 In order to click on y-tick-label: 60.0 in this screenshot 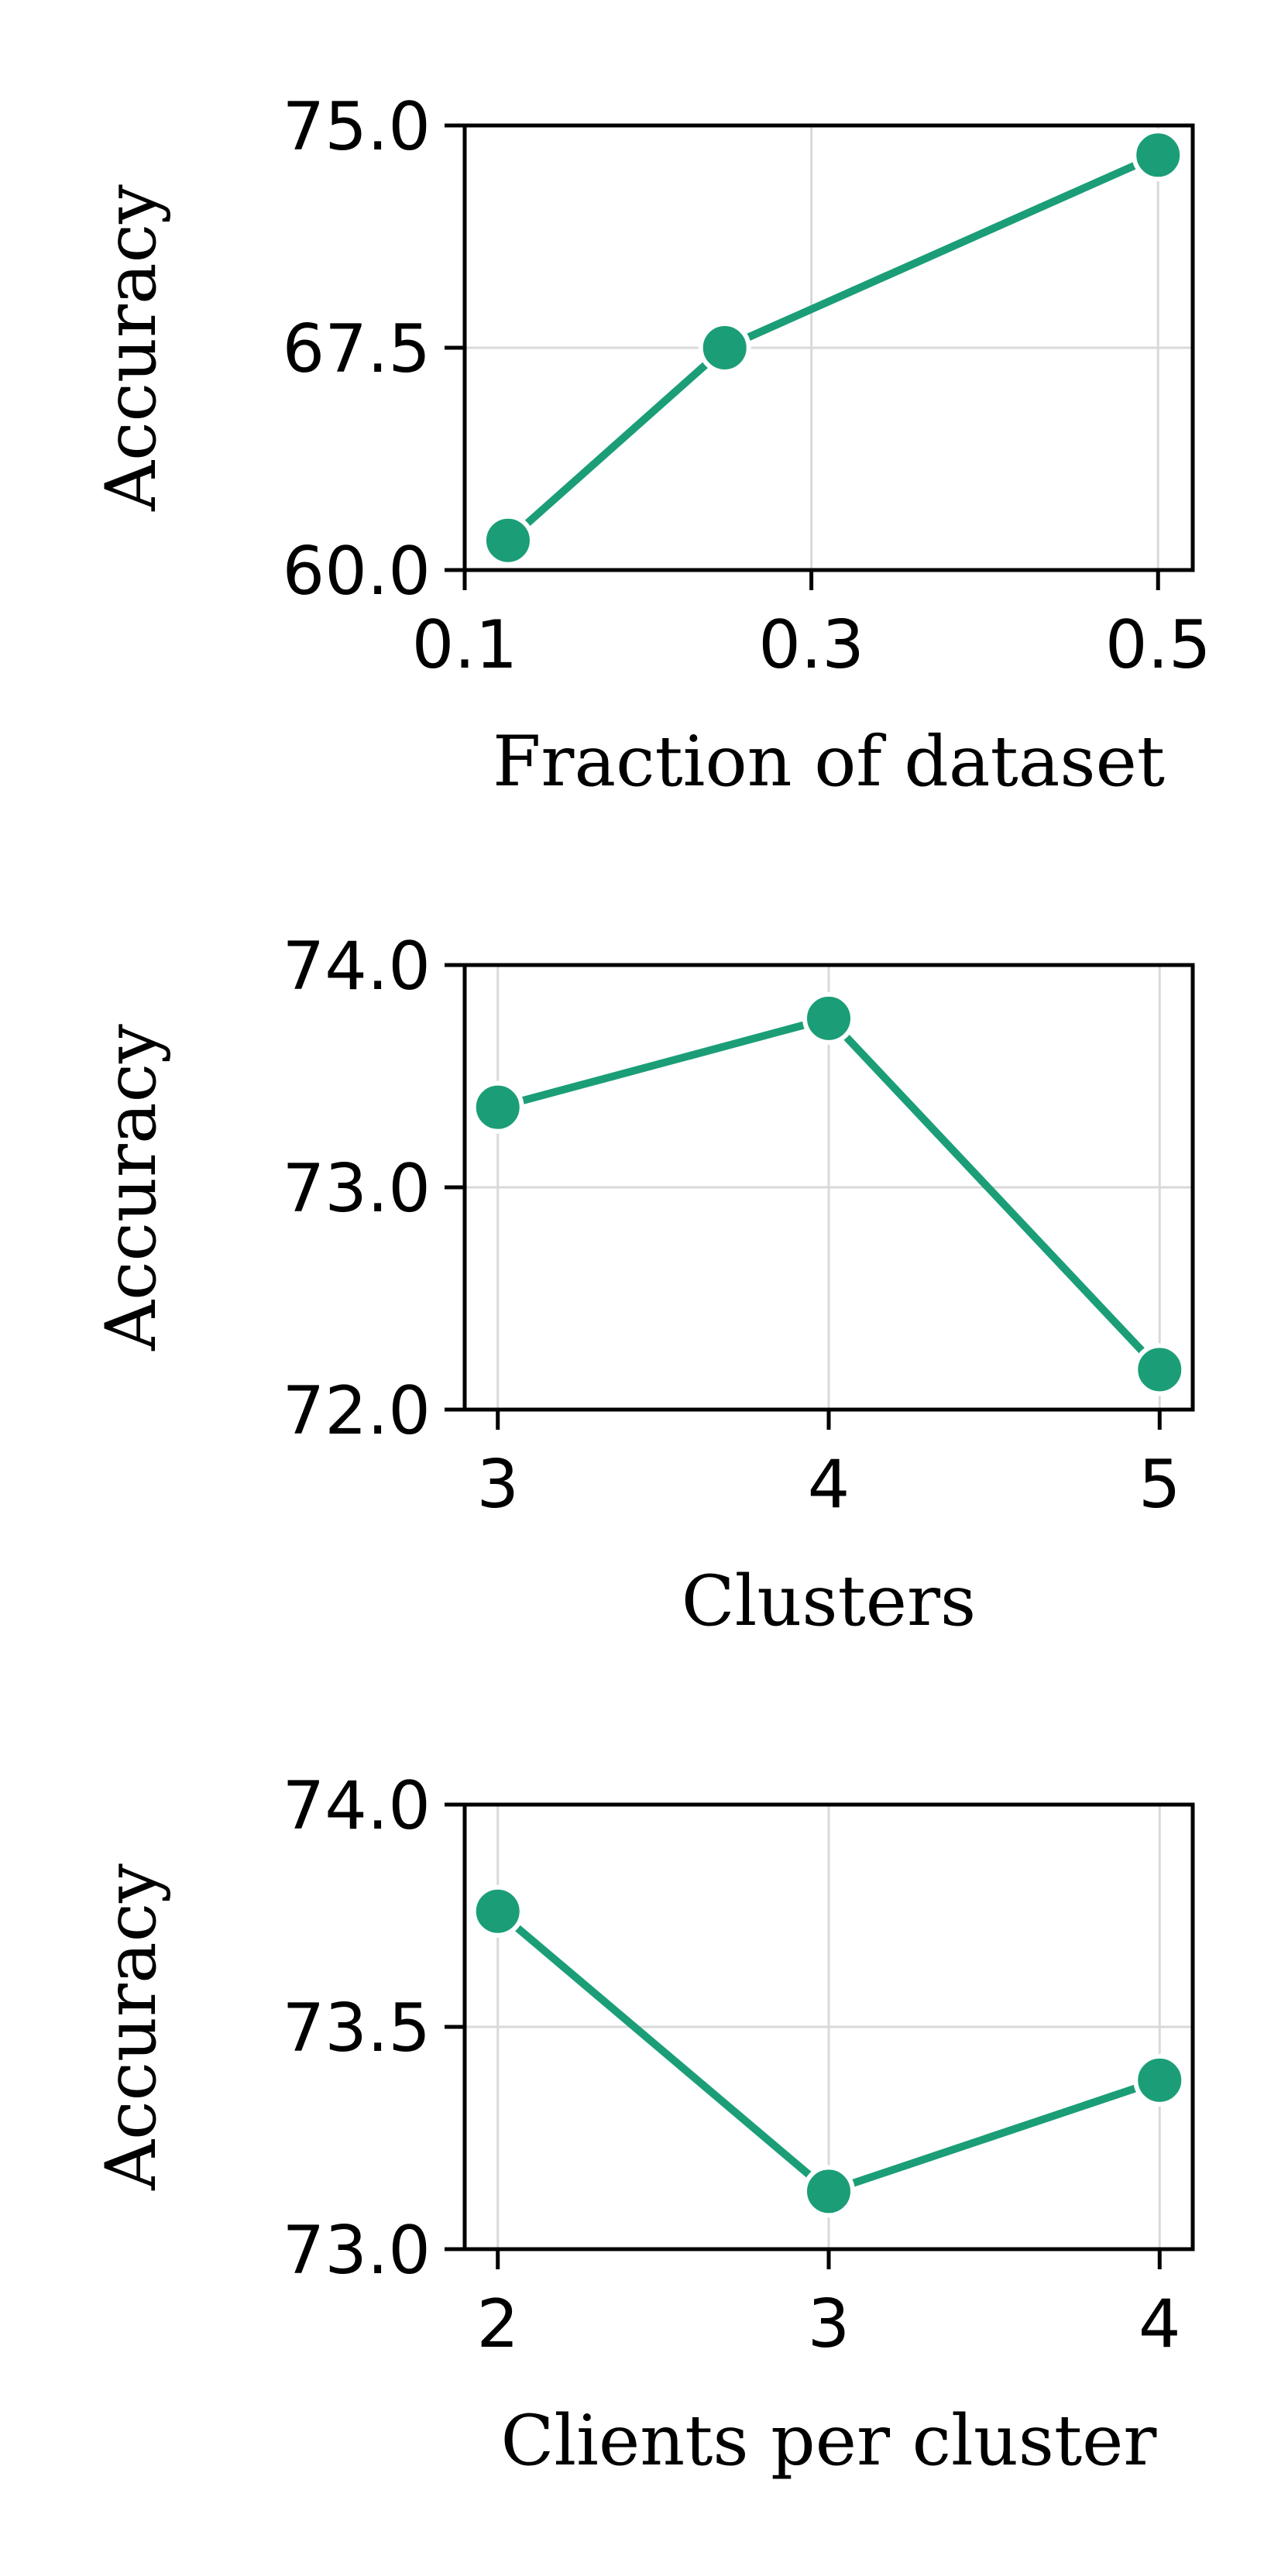, I will do `click(357, 571)`.